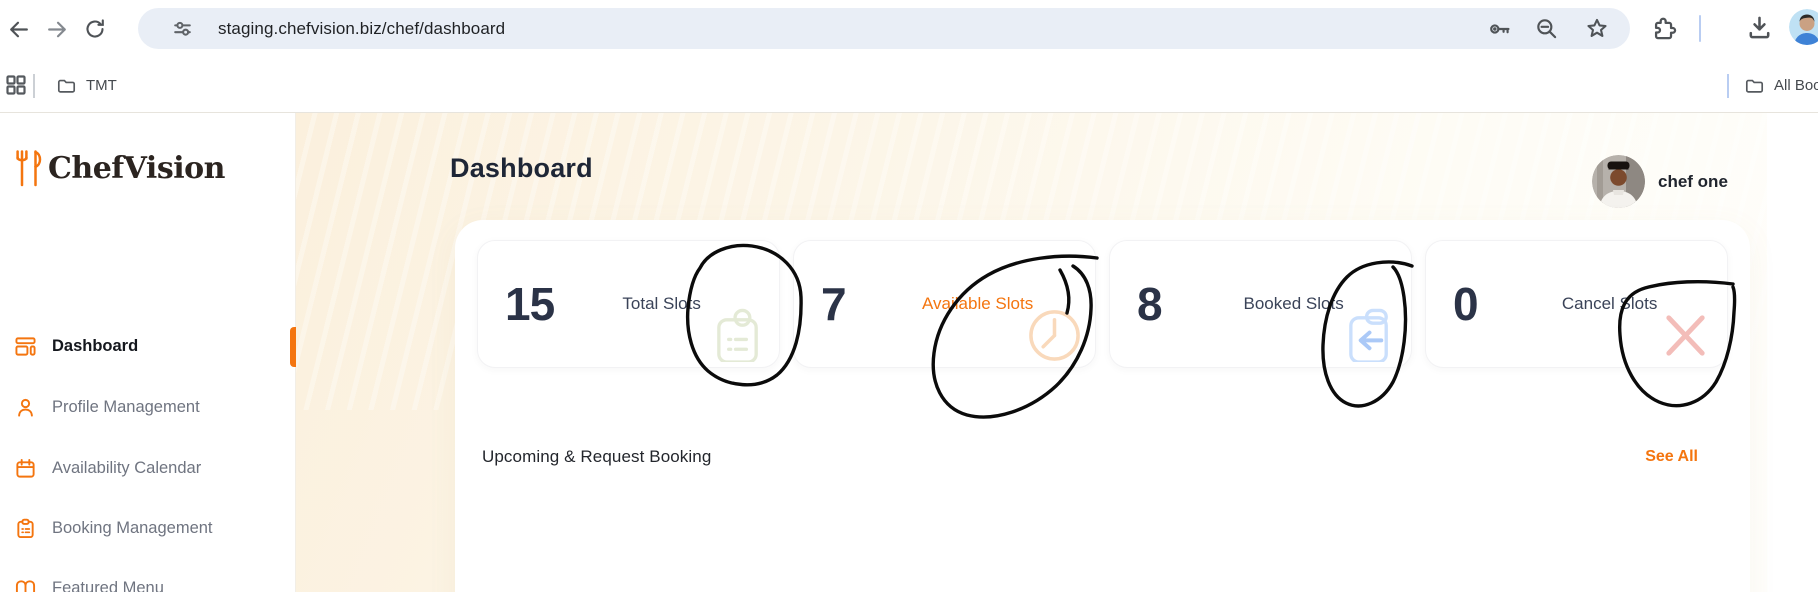 The width and height of the screenshot is (1818, 592). I want to click on booking-section-title: Upcoming & Request Booking, so click(597, 456).